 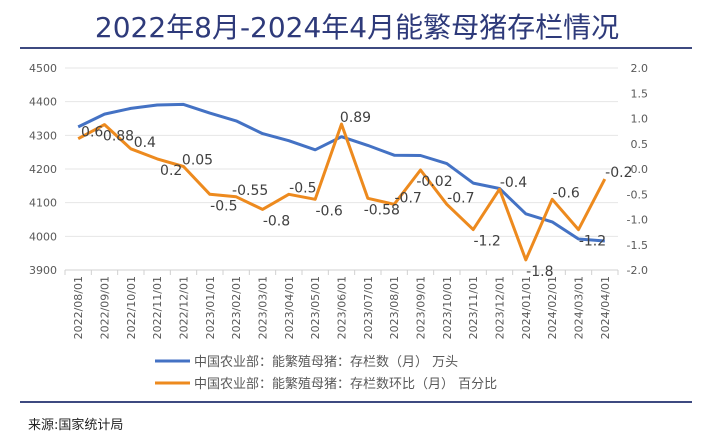 I want to click on x-axis-tick: 2022/10/01, so click(x=131, y=307).